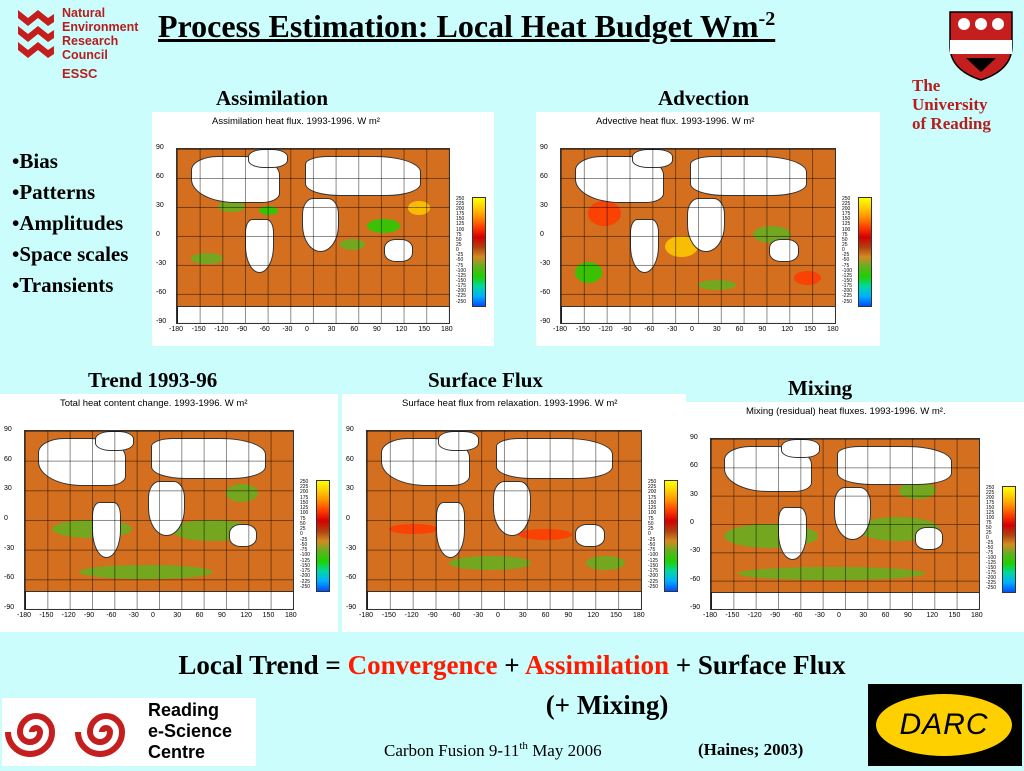 Image resolution: width=1024 pixels, height=771 pixels. I want to click on colorbar-tick: 25, so click(303, 529).